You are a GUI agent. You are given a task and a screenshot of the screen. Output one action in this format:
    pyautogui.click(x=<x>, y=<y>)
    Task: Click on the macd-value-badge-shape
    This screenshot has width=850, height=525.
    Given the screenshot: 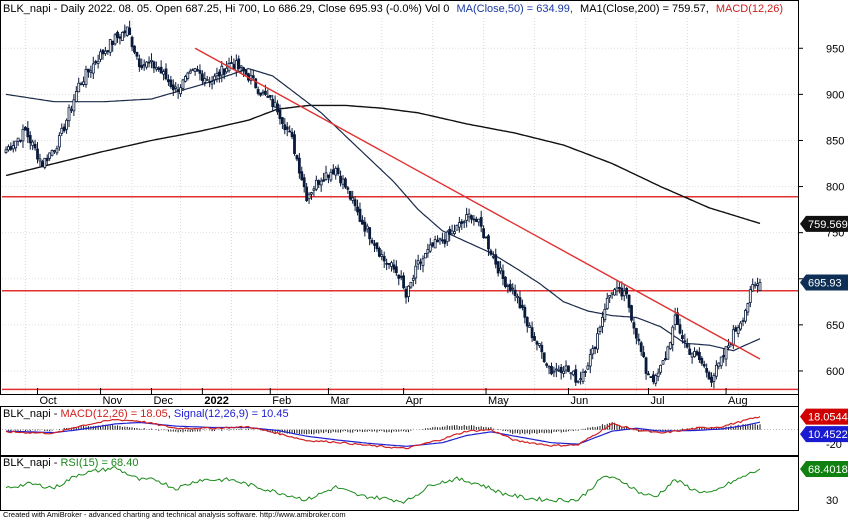 What is the action you would take?
    pyautogui.click(x=824, y=416)
    